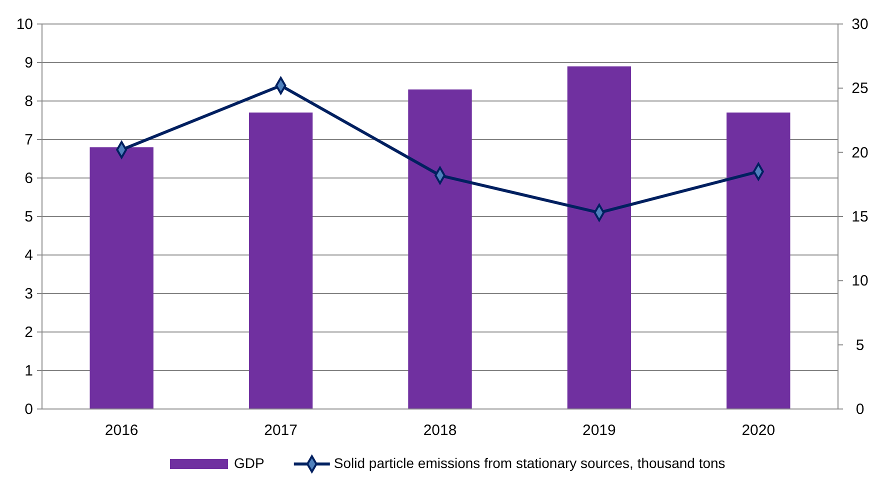 Image resolution: width=880 pixels, height=482 pixels. I want to click on y-tick-label: 3, so click(28, 294).